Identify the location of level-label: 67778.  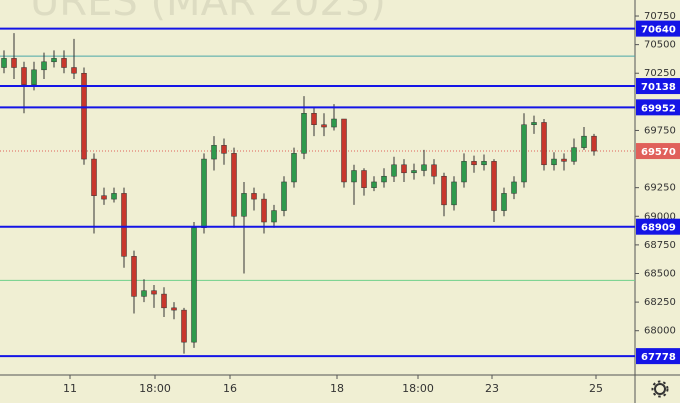
(658, 357).